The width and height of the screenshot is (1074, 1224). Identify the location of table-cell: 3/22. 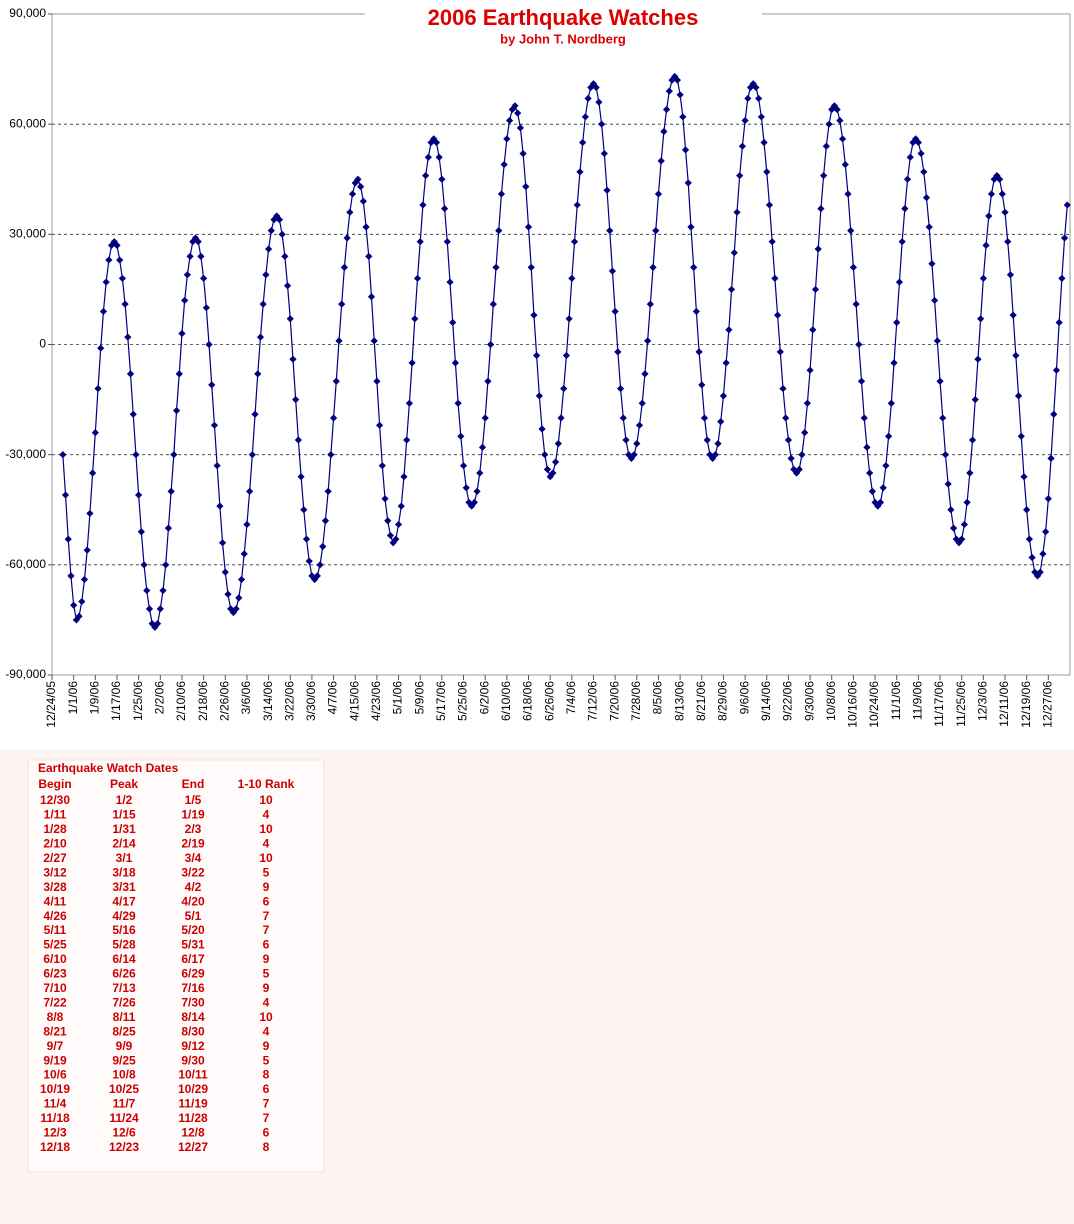
(193, 872).